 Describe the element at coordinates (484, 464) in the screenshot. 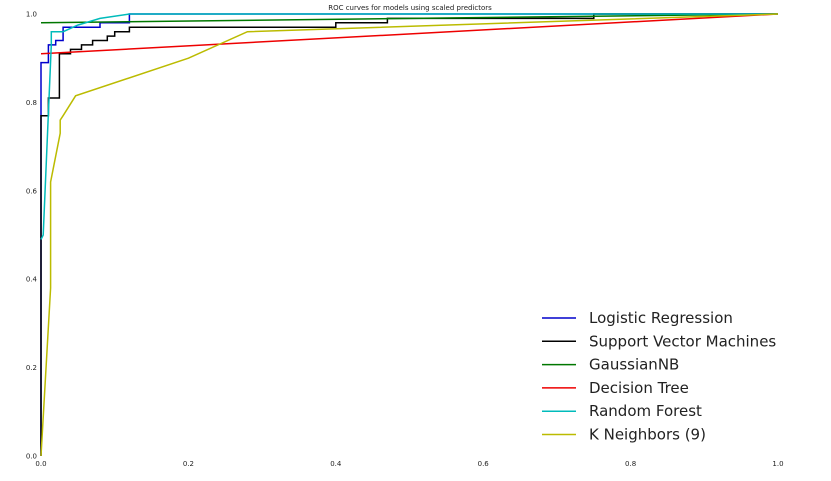

I see `x-tick-label: 0.6` at that location.